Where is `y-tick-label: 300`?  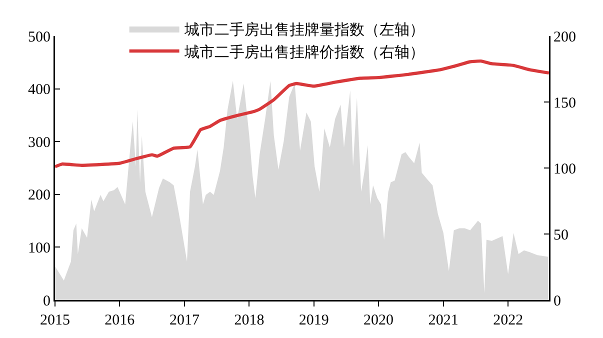
y-tick-label: 300 is located at coordinates (39, 142).